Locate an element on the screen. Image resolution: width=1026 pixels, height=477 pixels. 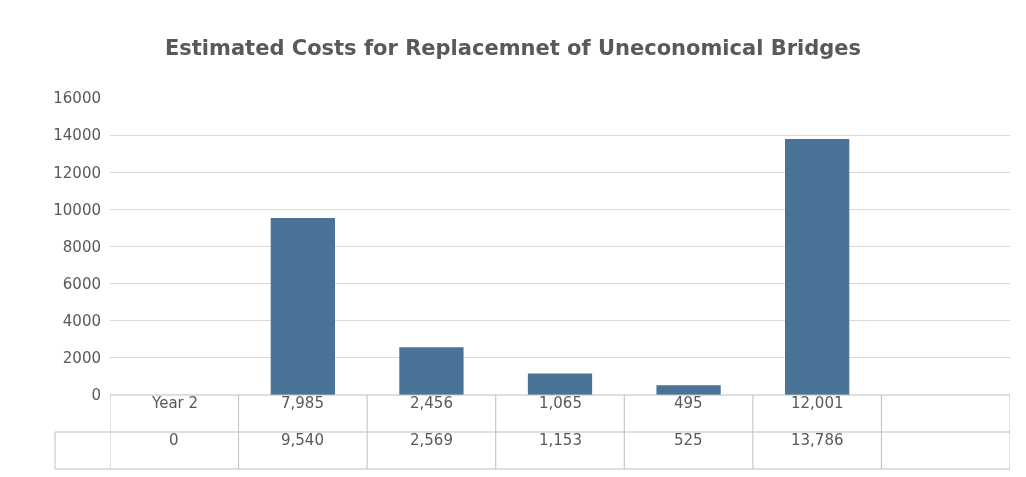
chart-title: Estimated Costs for Replacemnet of Uneconomical Bridges is located at coordinates (513, 48).